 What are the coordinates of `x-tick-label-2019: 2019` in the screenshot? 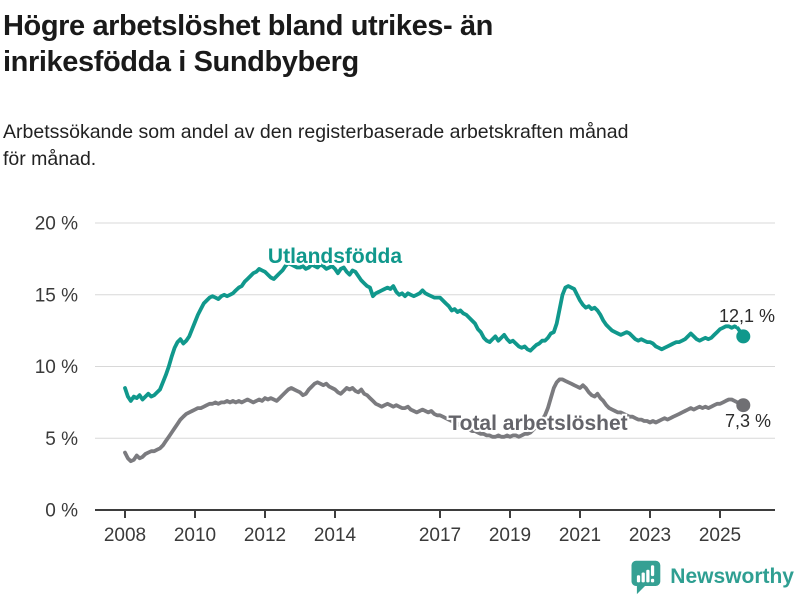 It's located at (510, 535).